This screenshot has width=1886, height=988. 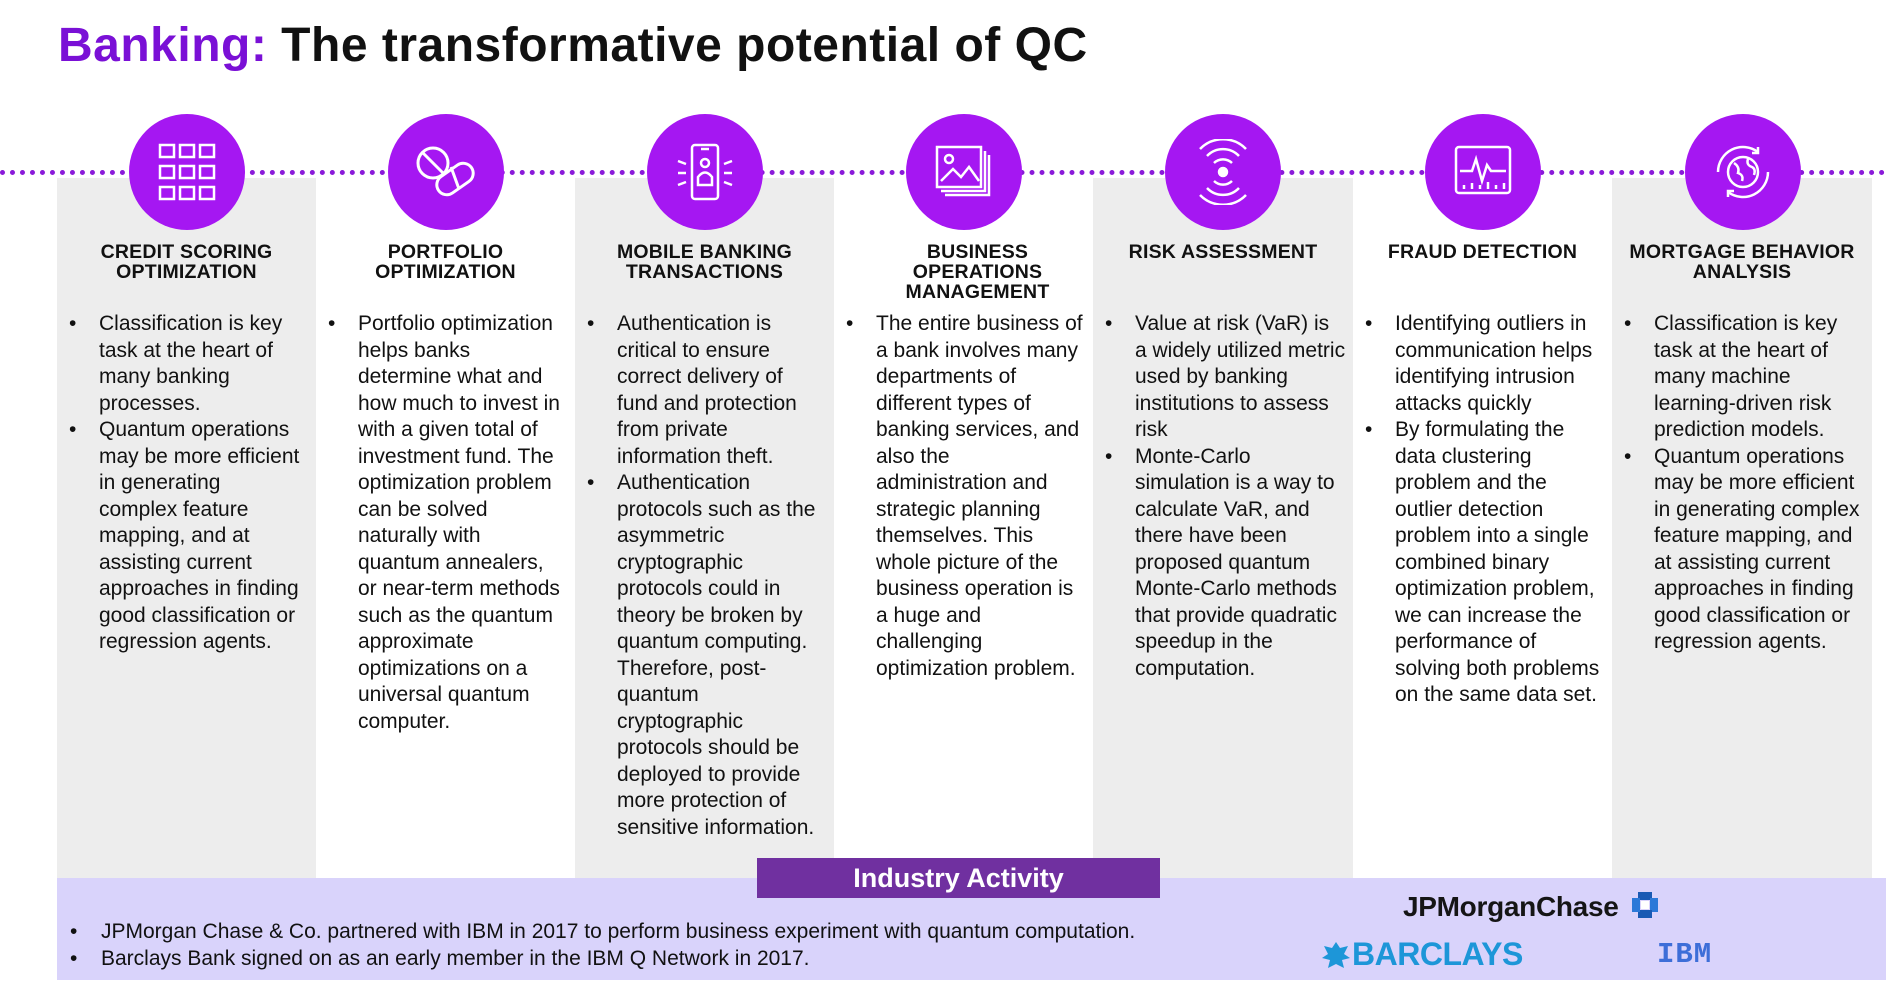 What do you see at coordinates (1336, 954) in the screenshot?
I see `eagle-icon` at bounding box center [1336, 954].